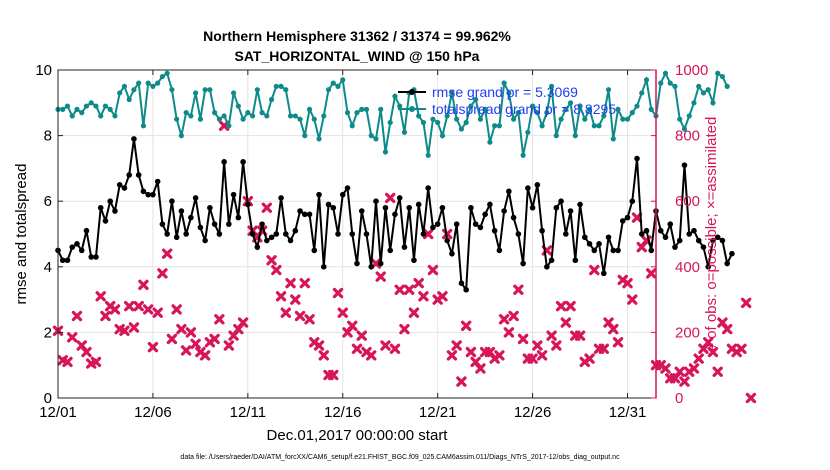 The image size is (830, 470). Describe the element at coordinates (48, 398) in the screenshot. I see `y-tick-label-left: 0` at that location.